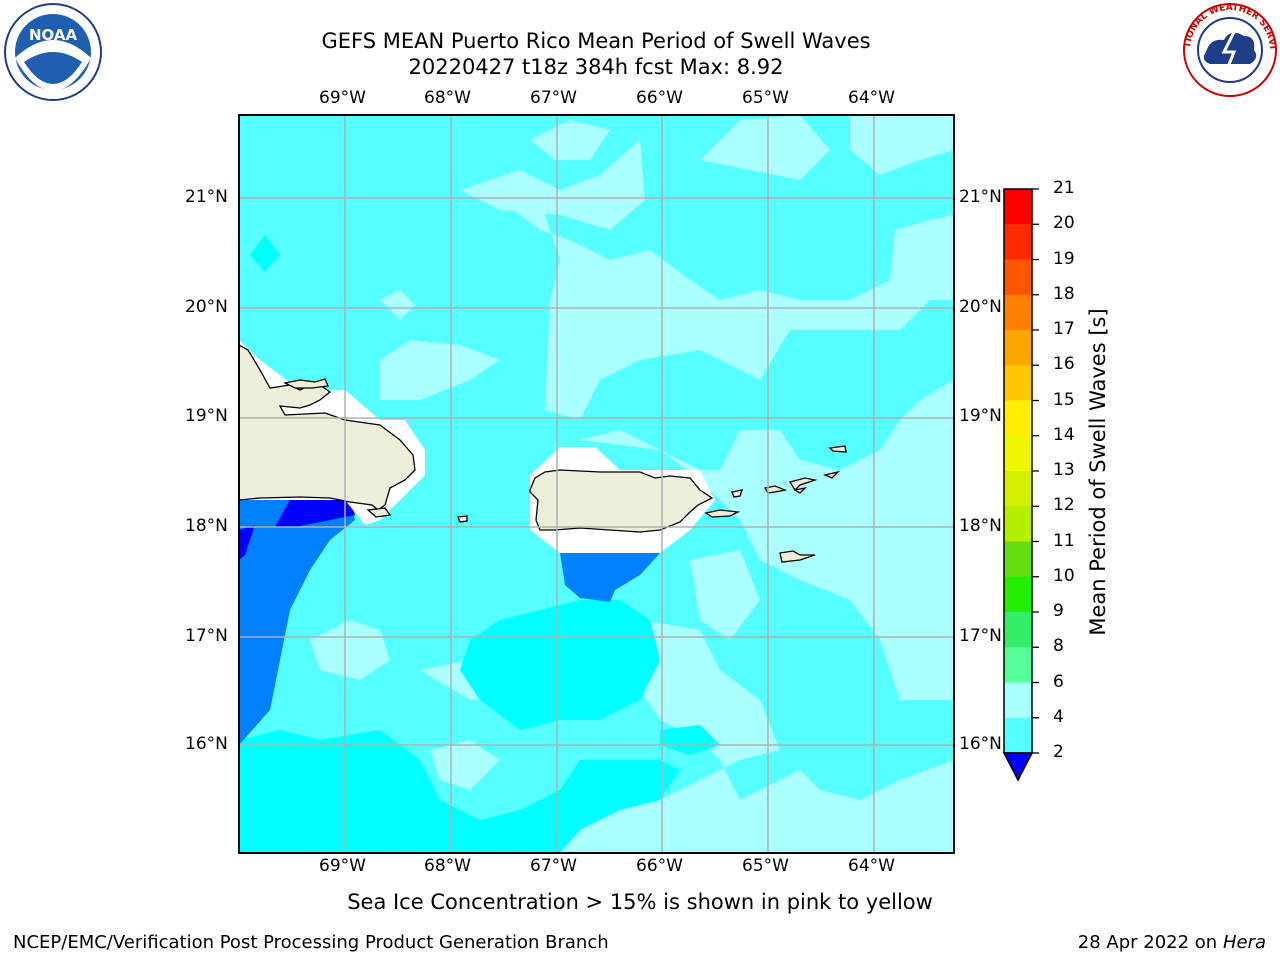 This screenshot has width=1280, height=960. I want to click on footer-date: 28 Apr 2022 on Hera, so click(1172, 942).